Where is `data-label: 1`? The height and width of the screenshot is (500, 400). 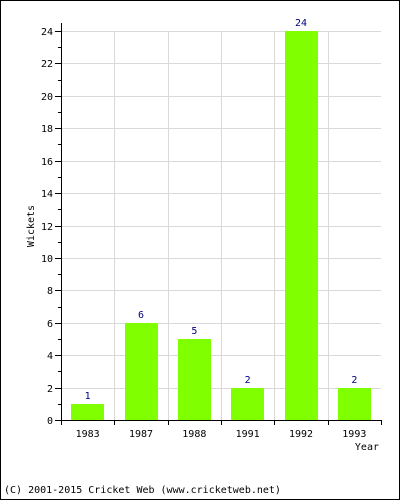
data-label: 1 is located at coordinates (88, 396).